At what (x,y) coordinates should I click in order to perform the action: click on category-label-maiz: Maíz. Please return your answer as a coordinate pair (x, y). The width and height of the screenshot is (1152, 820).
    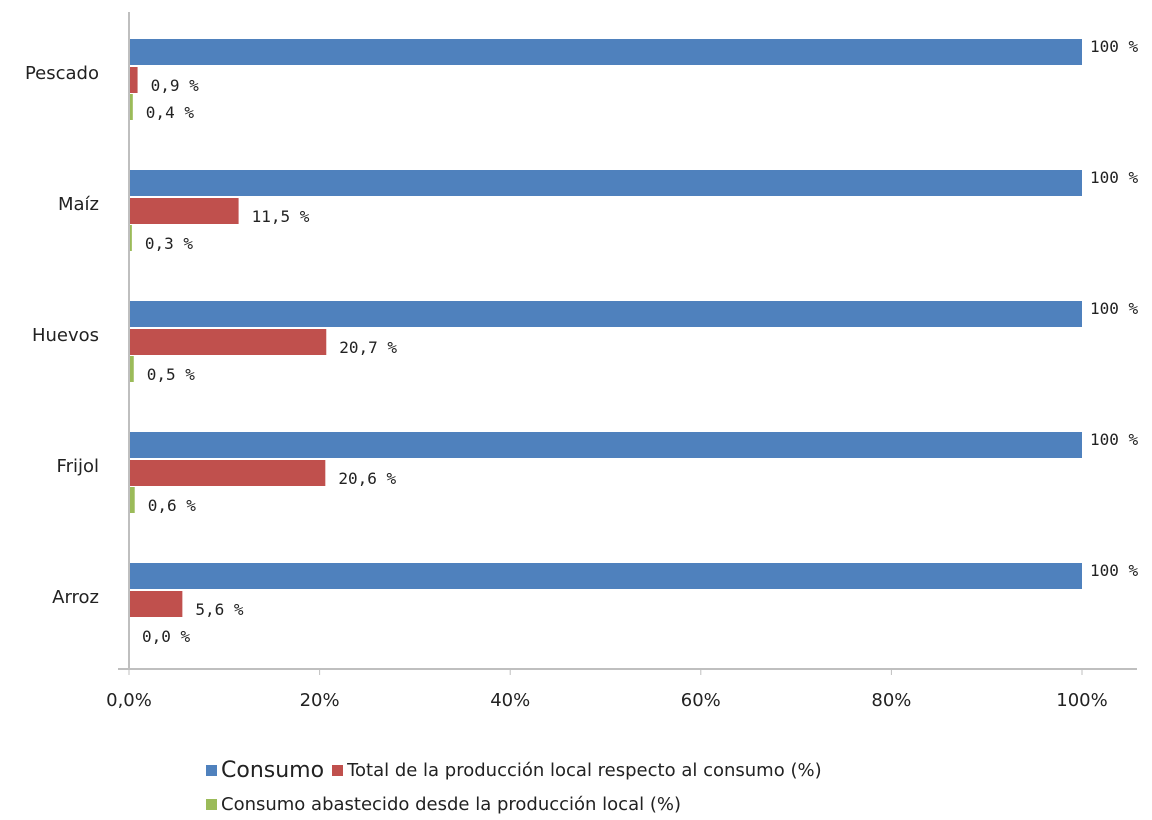
    Looking at the image, I should click on (78, 204).